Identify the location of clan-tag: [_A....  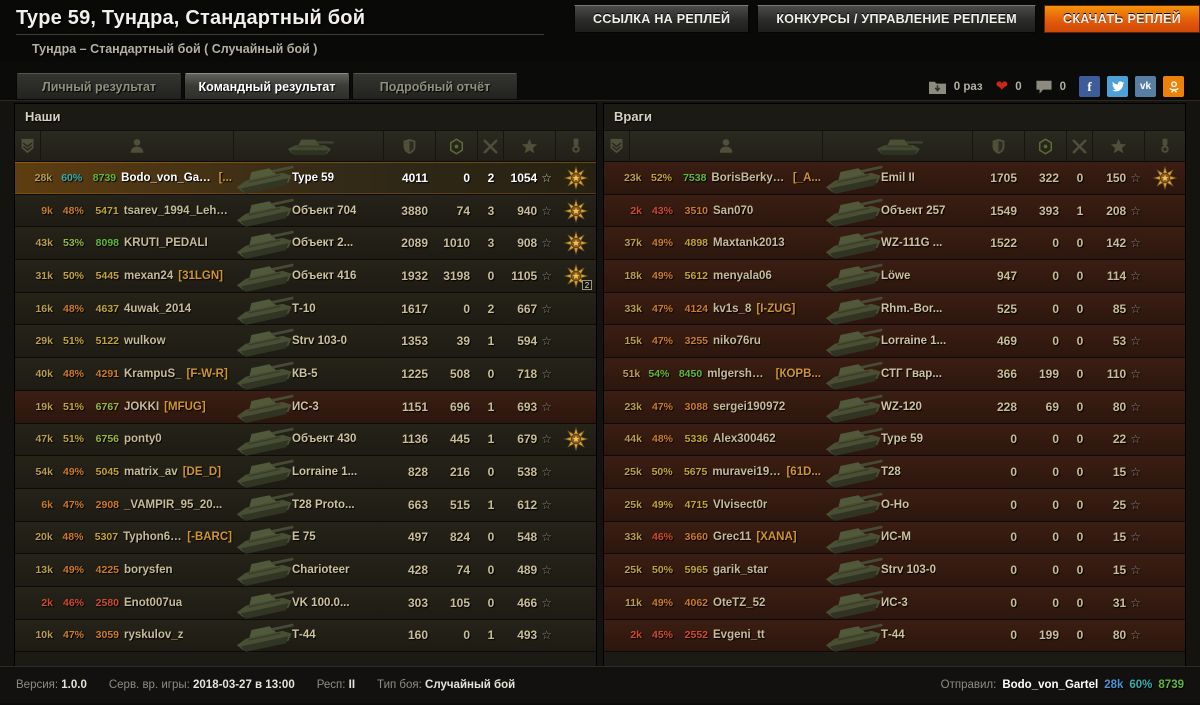
(806, 177).